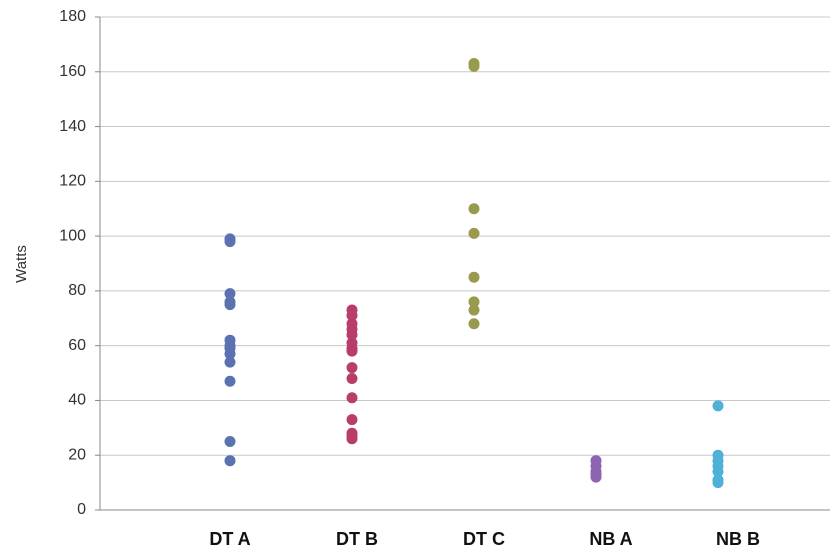 The image size is (832, 553). I want to click on x-tick-label: DT B, so click(357, 539).